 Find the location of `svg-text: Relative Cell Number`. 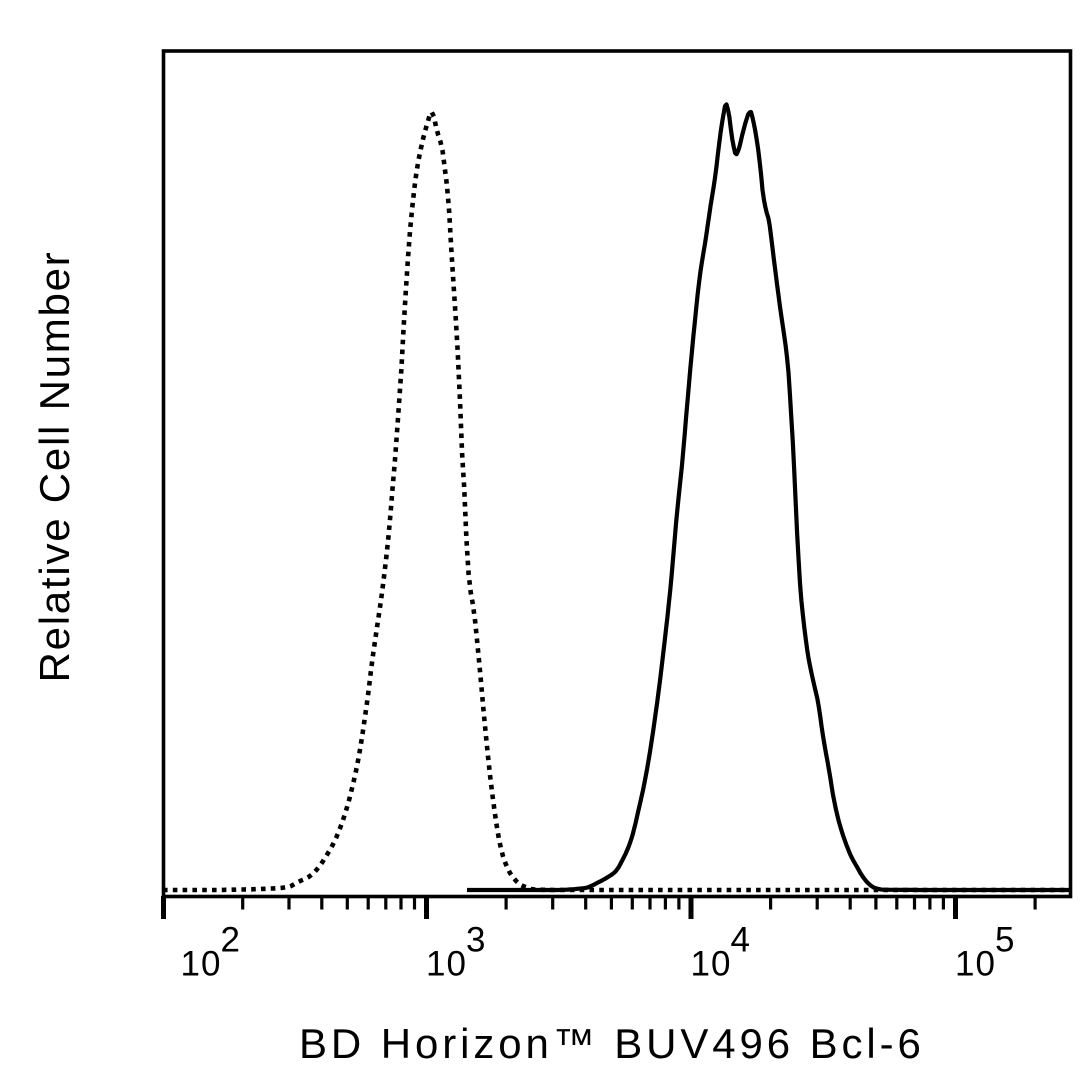

svg-text: Relative Cell Number is located at coordinates (54, 466).